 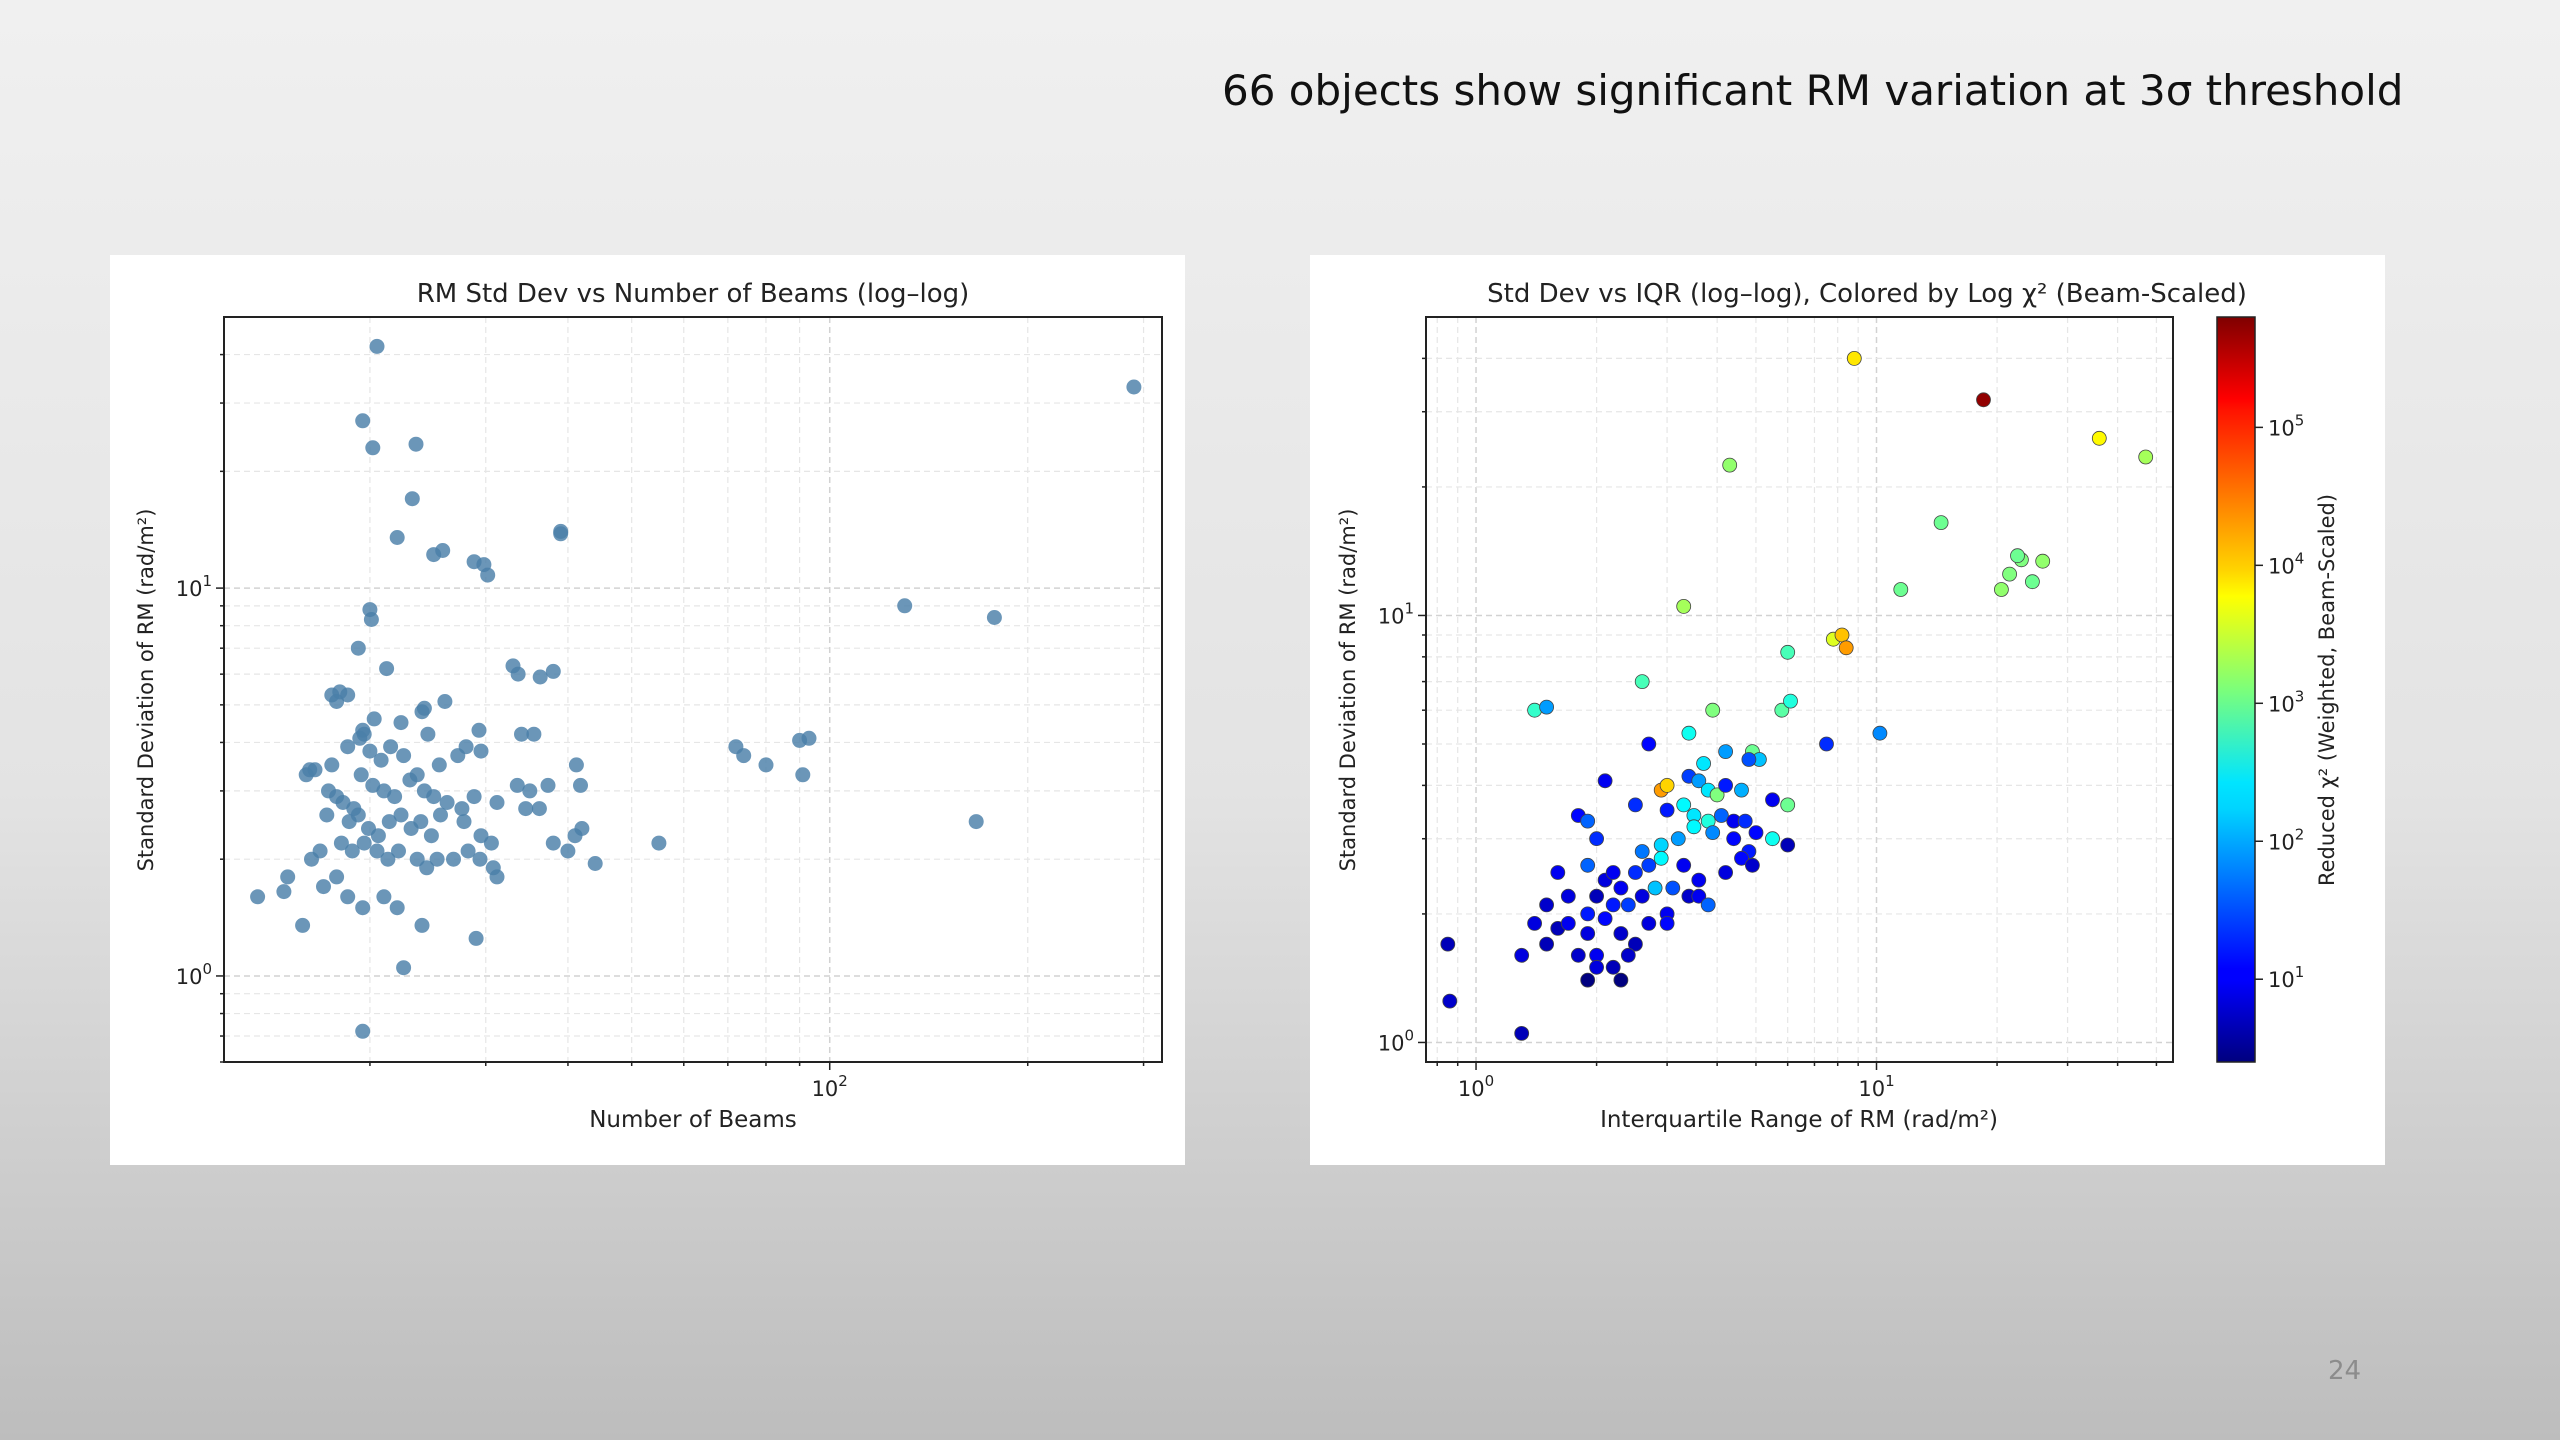 I want to click on colorbar-label: Reduced χ² (Weighted, Beam-Scaled), so click(x=2327, y=690).